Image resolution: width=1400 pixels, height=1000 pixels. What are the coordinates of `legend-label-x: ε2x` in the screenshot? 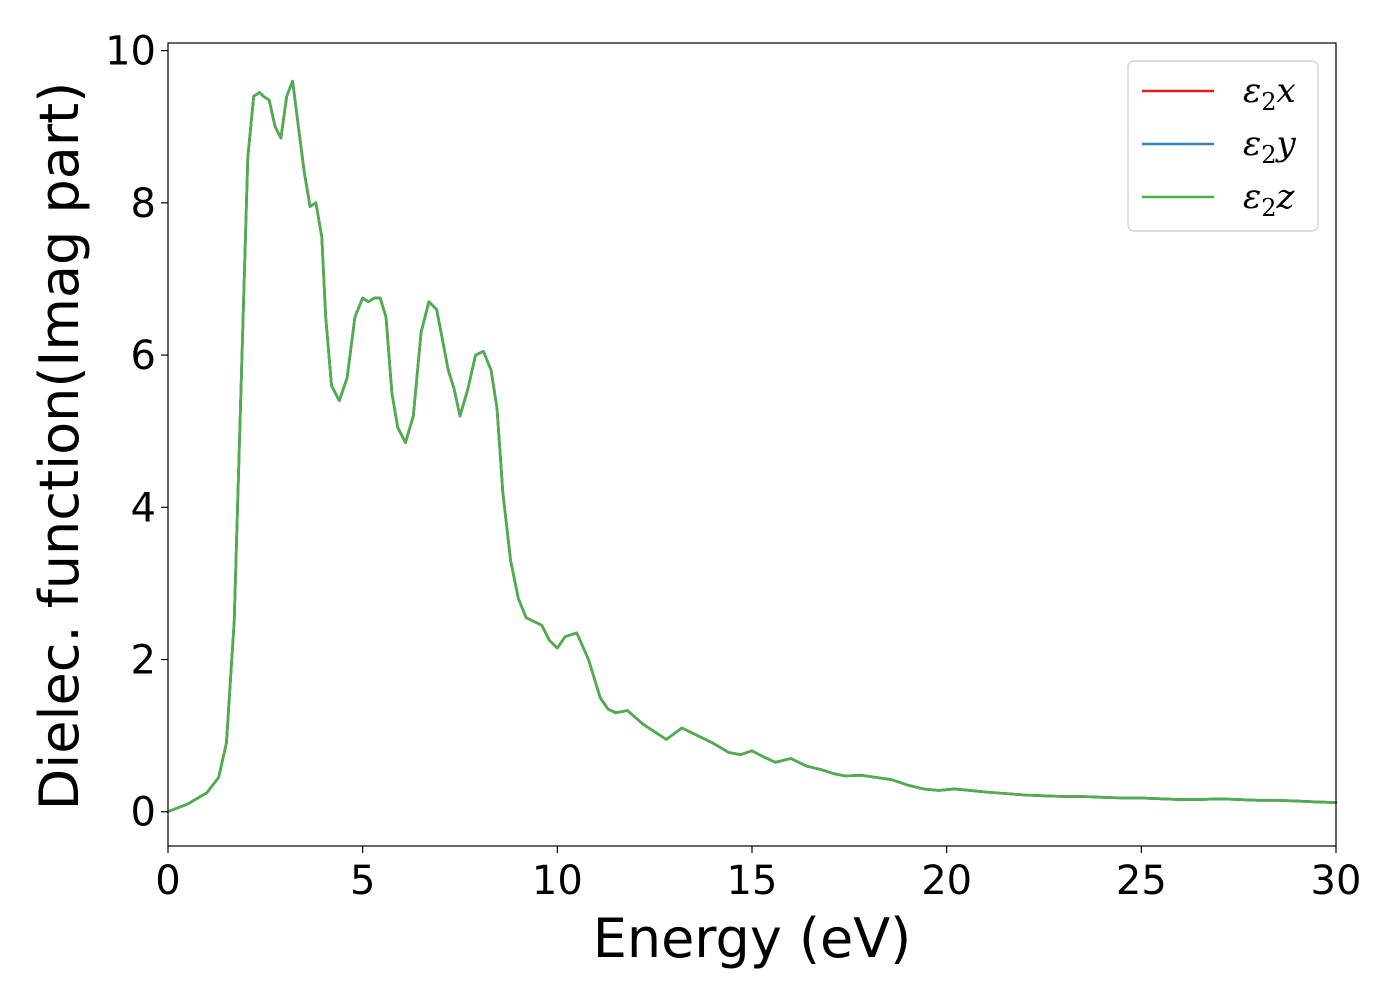 It's located at (1269, 93).